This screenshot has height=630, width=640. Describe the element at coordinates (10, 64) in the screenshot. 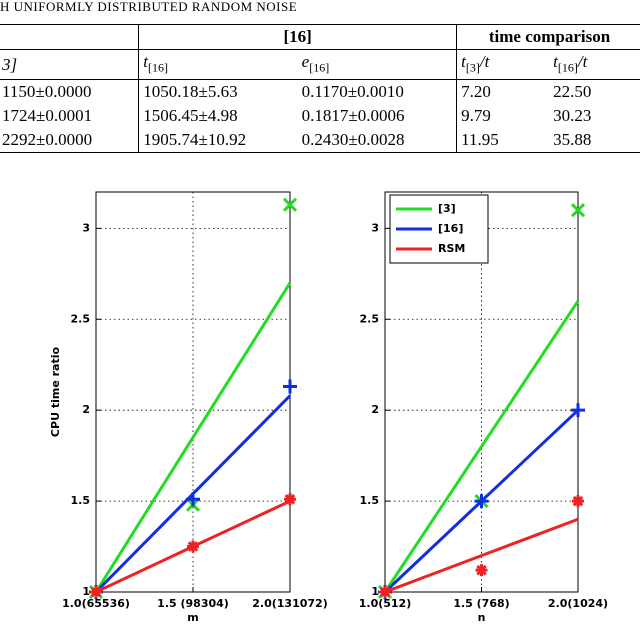

I see `header-main: 3]` at that location.